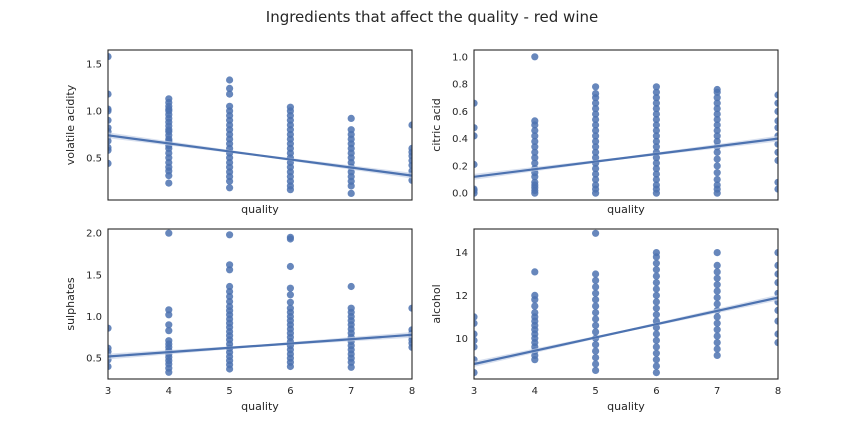  Describe the element at coordinates (460, 85) in the screenshot. I see `y-tick-label: 0.8` at that location.